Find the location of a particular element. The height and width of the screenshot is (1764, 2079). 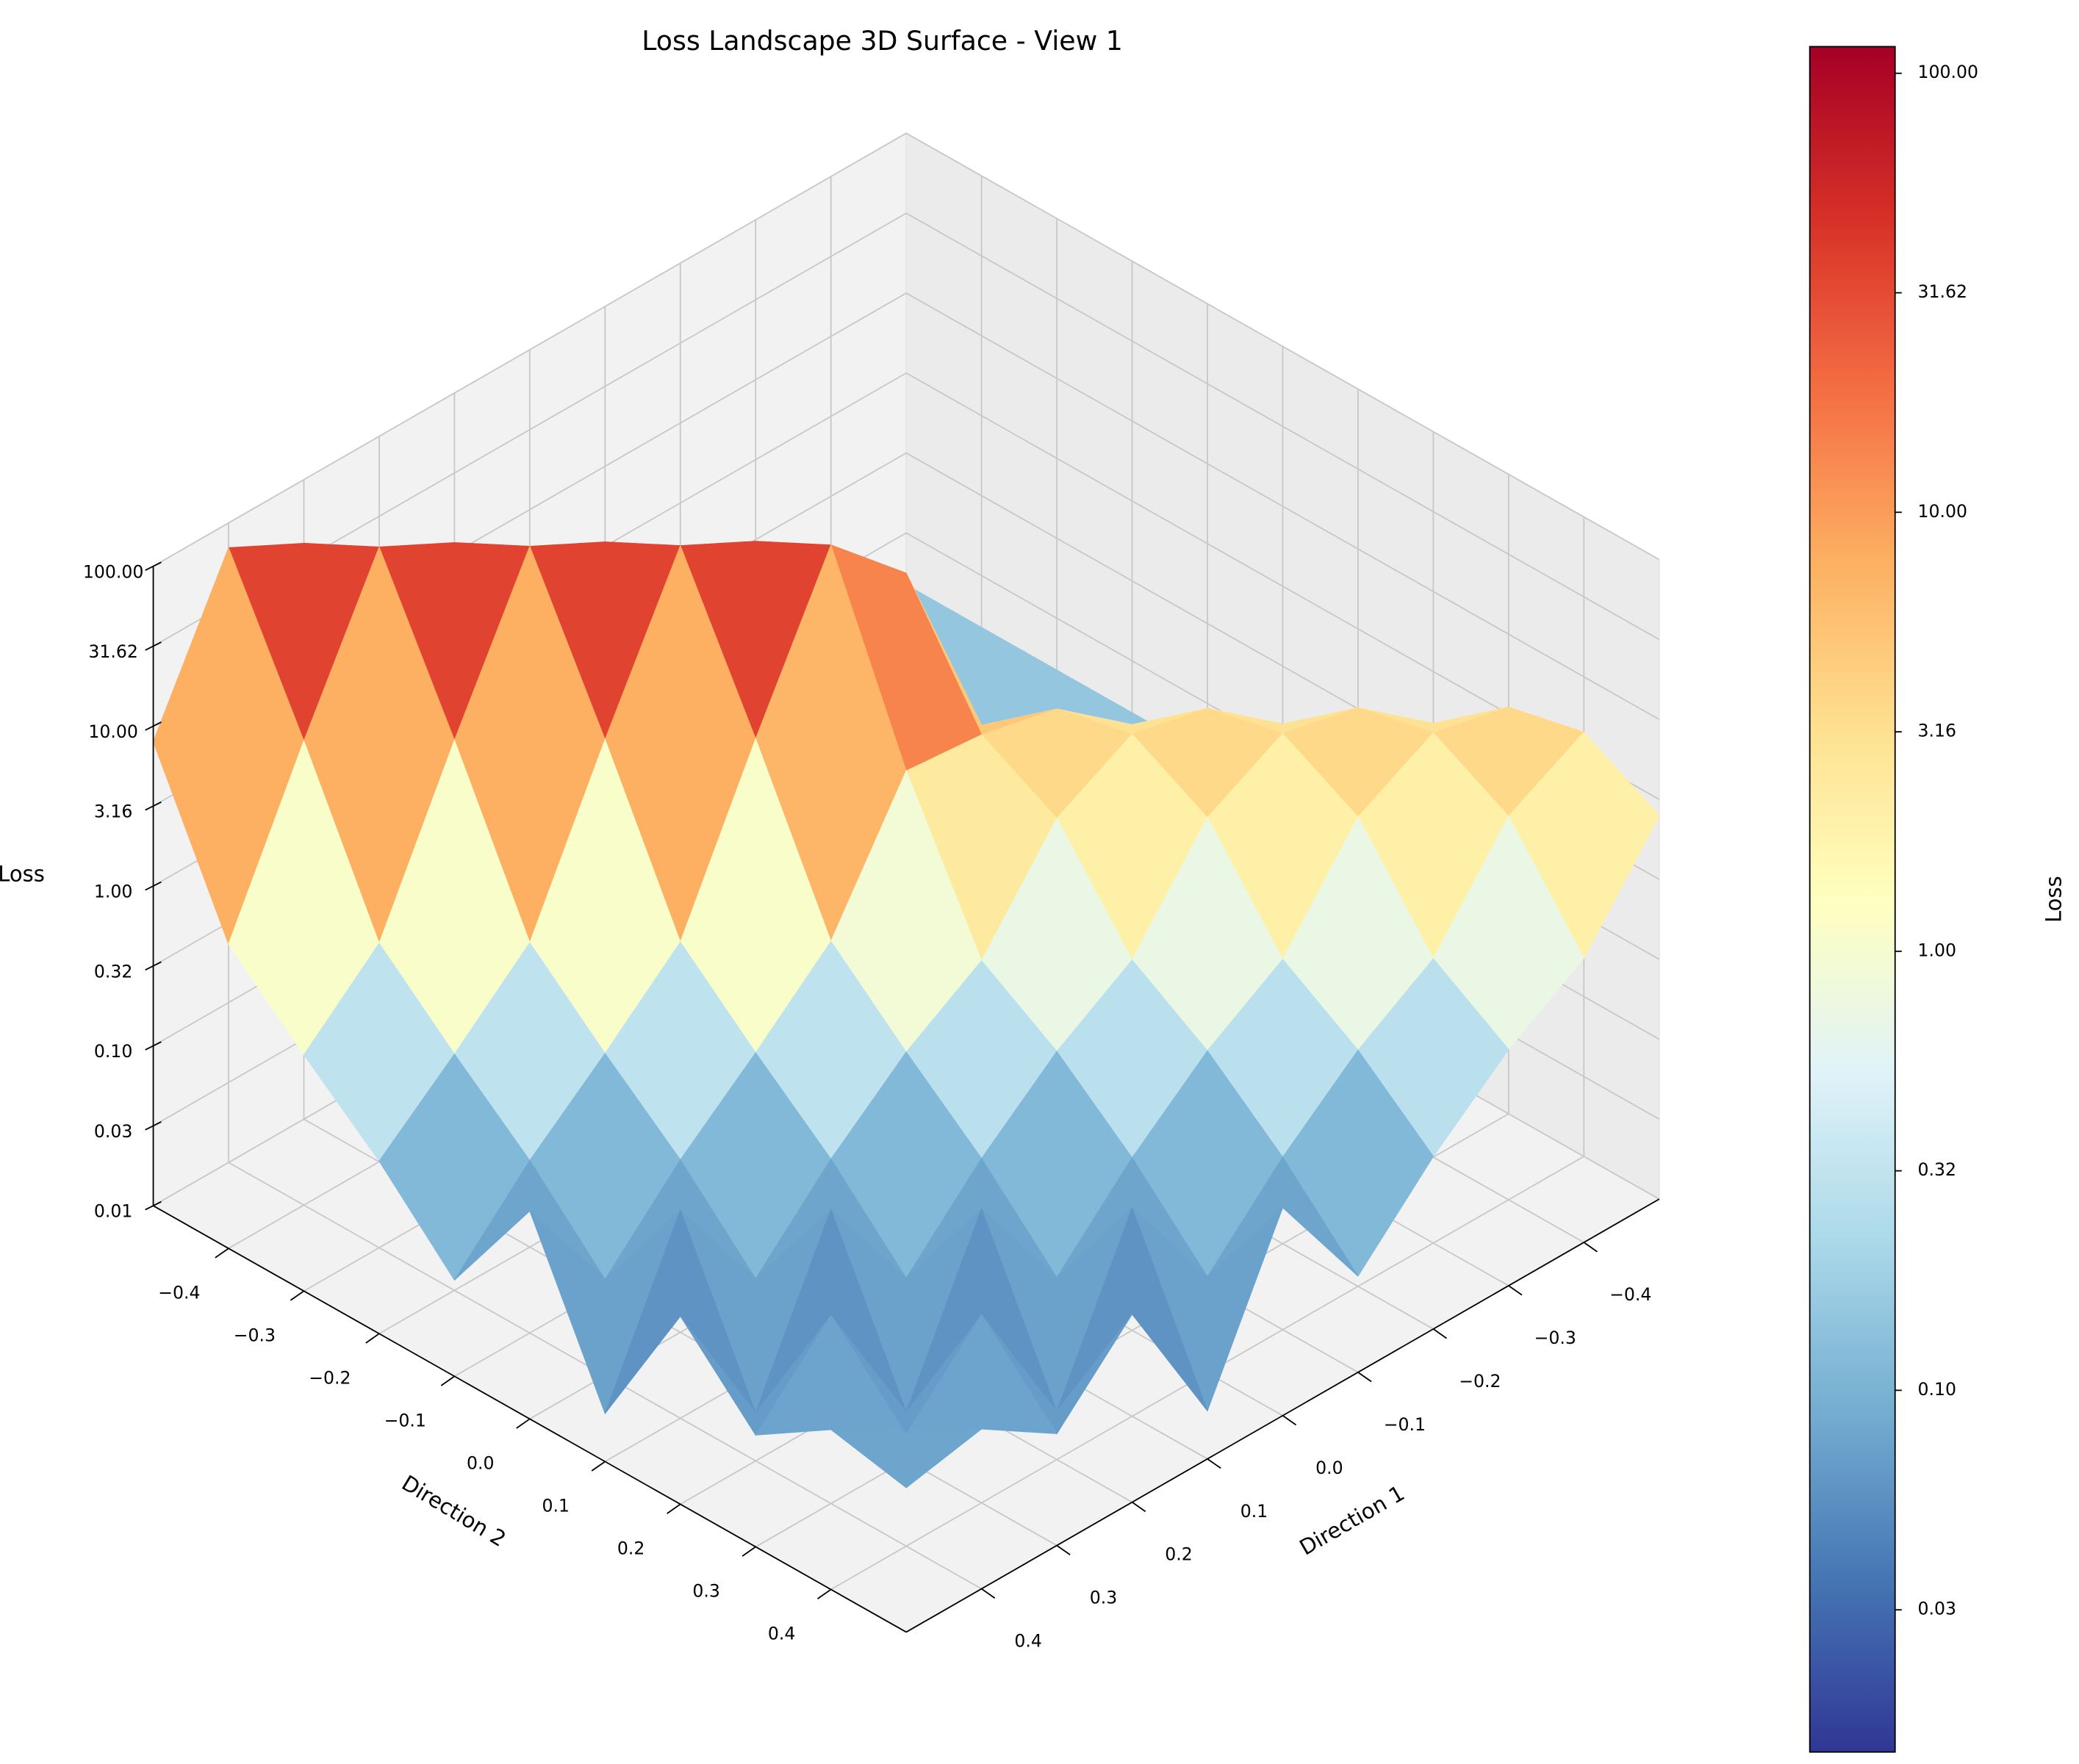

z-tick-label: 0.10 is located at coordinates (113, 1052).